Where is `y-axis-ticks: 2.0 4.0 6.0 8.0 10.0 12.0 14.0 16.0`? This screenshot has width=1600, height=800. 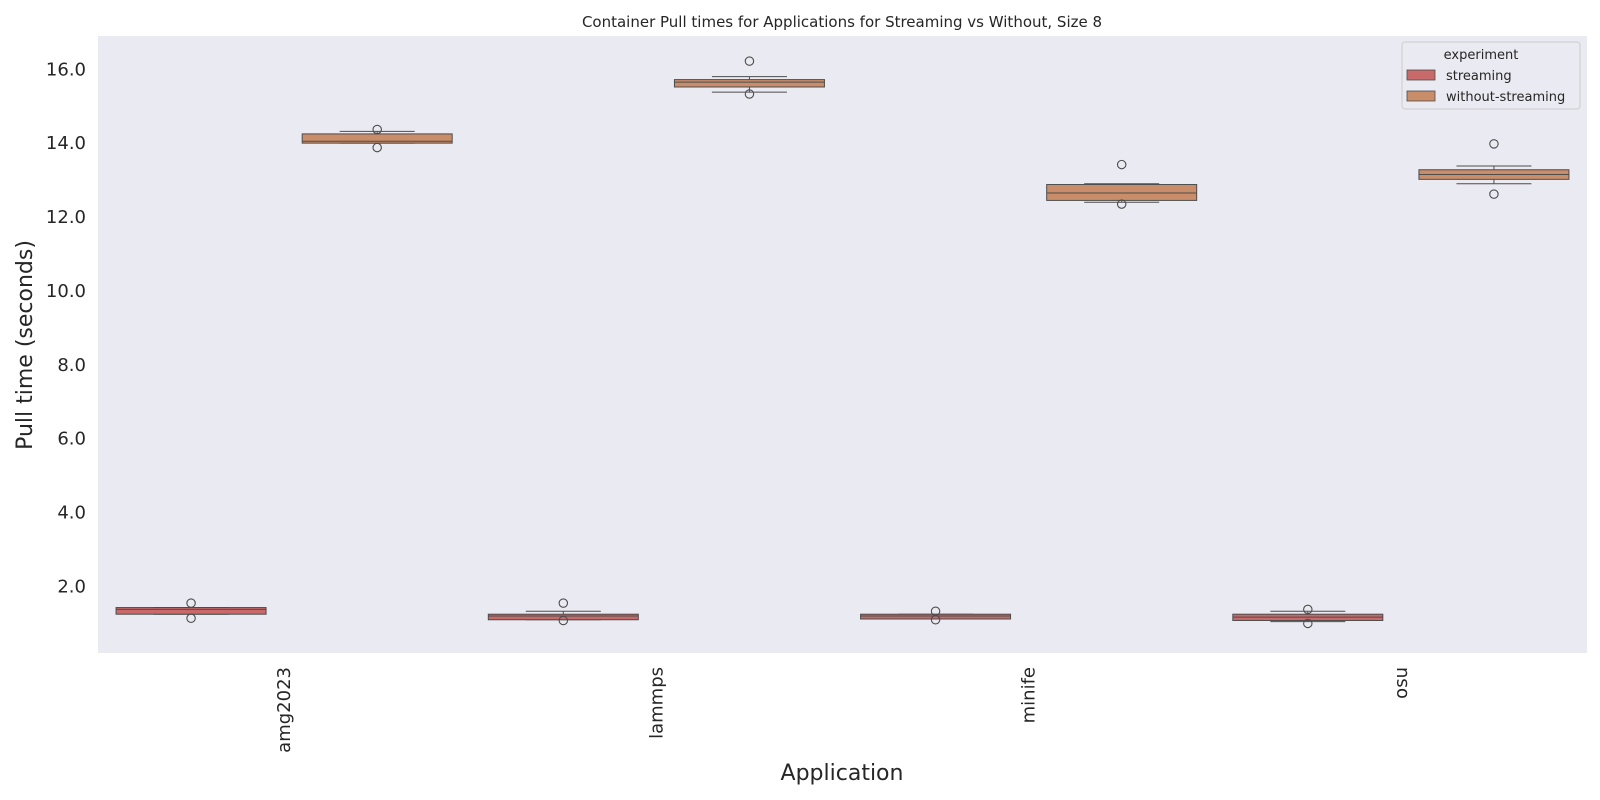 y-axis-ticks: 2.0 4.0 6.0 8.0 10.0 12.0 14.0 16.0 is located at coordinates (66, 328).